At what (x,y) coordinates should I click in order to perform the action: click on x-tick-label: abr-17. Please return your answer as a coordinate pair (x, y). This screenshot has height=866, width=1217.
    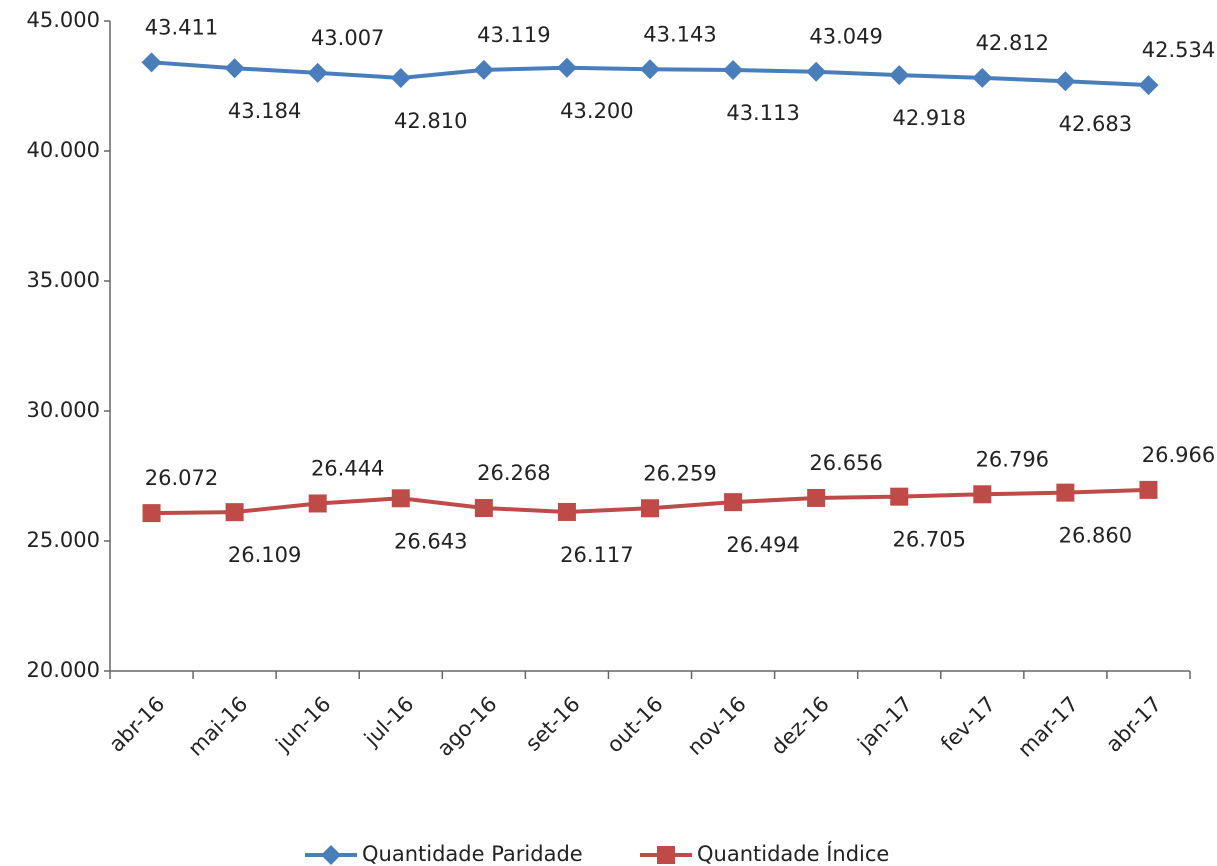
    Looking at the image, I should click on (1133, 724).